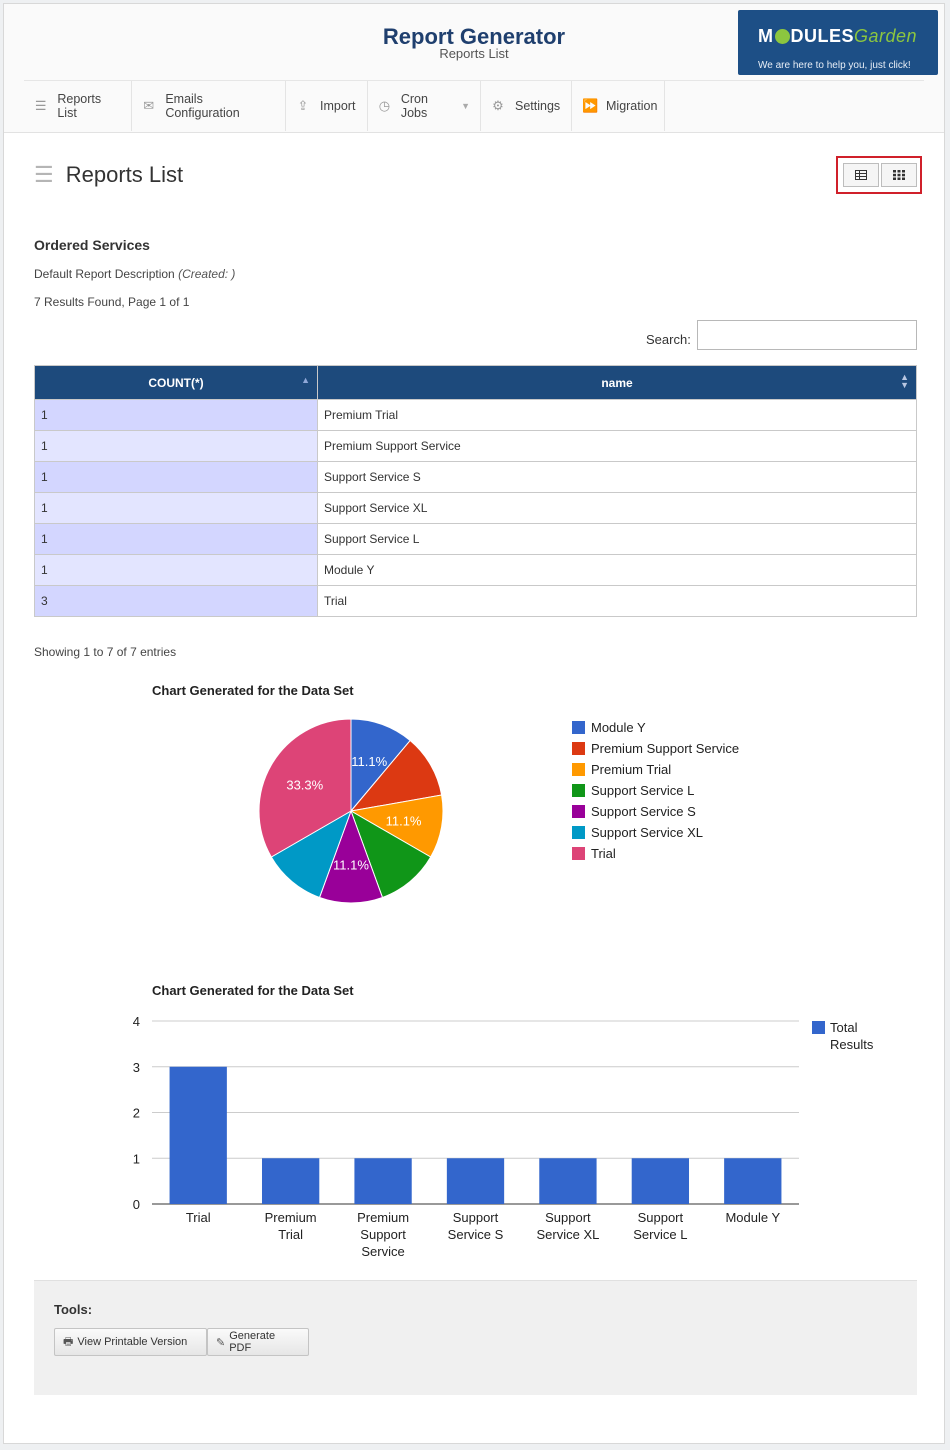 This screenshot has height=1450, width=950. Describe the element at coordinates (498, 105) in the screenshot. I see `gears-icon: ⚙` at that location.